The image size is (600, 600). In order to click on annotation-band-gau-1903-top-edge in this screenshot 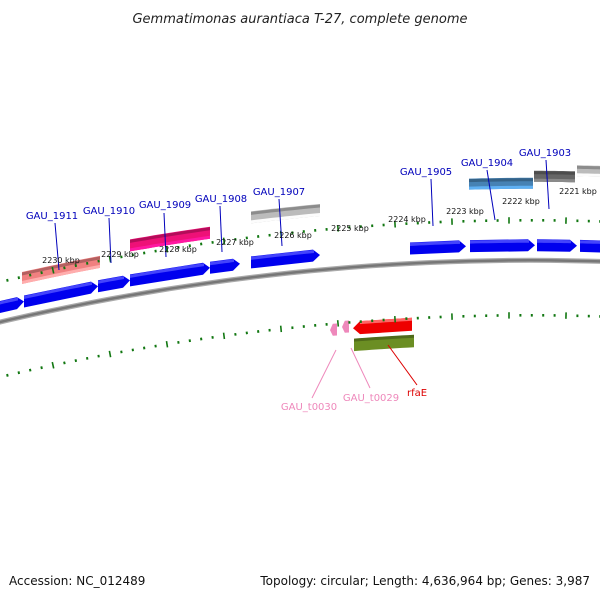, I will do `click(554, 173)`.